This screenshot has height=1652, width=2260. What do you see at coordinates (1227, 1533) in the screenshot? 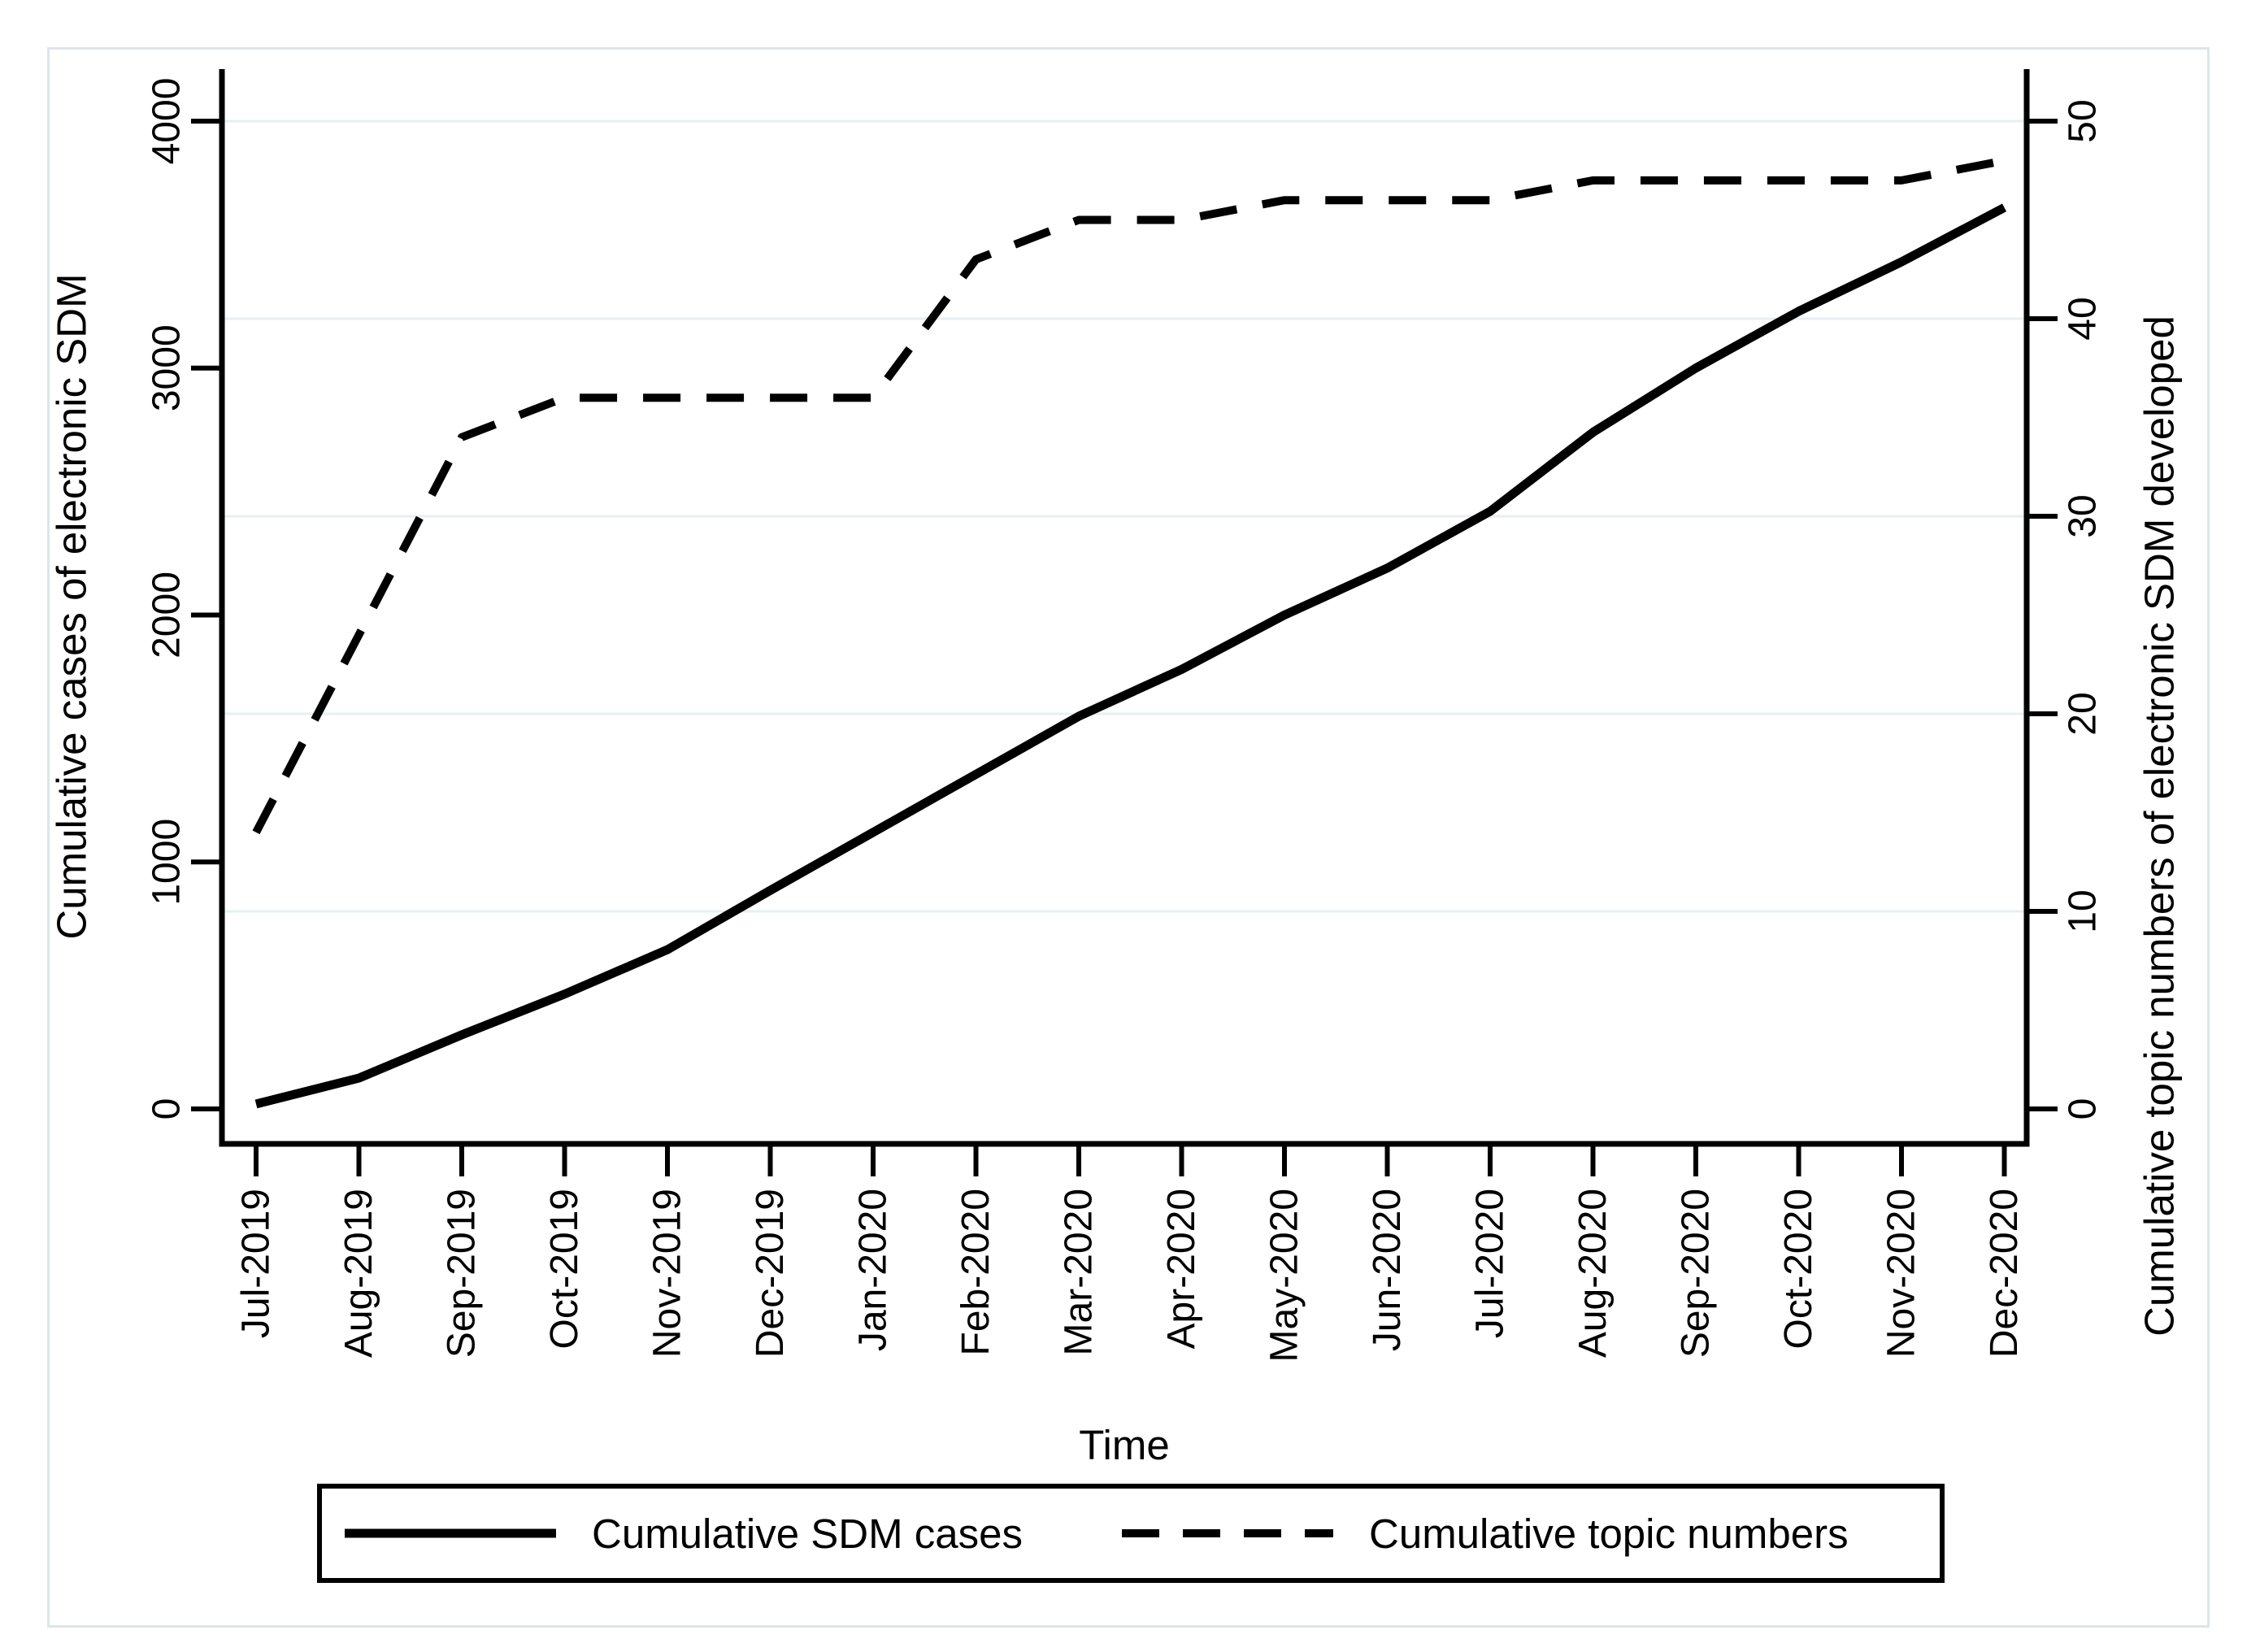
I see `dashed-line-swatch` at bounding box center [1227, 1533].